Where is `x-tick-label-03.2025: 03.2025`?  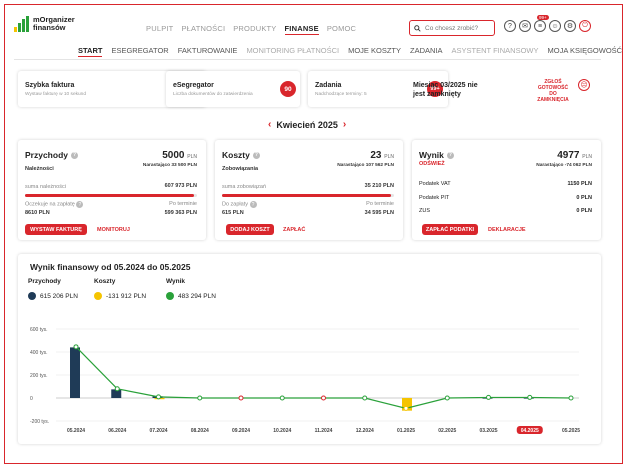 x-tick-label-03.2025: 03.2025 is located at coordinates (488, 431).